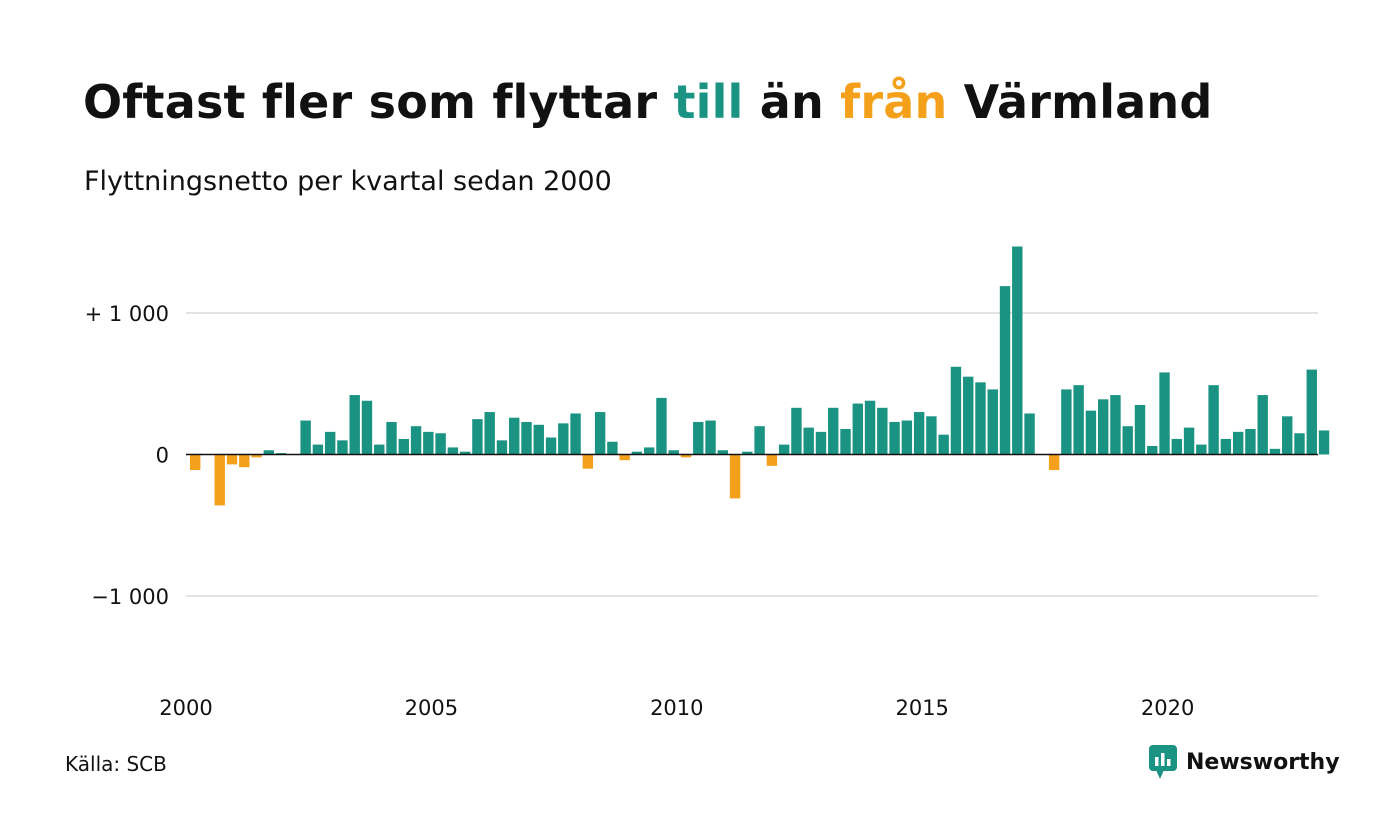 The image size is (1400, 840). Describe the element at coordinates (1163, 762) in the screenshot. I see `chart-bubble-icon` at that location.